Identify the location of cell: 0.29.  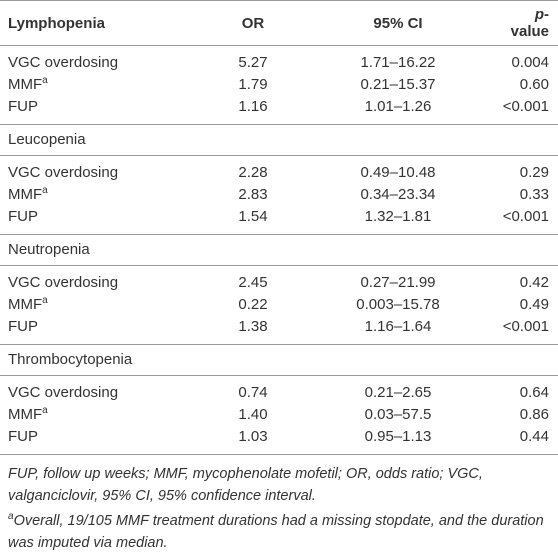
(534, 172).